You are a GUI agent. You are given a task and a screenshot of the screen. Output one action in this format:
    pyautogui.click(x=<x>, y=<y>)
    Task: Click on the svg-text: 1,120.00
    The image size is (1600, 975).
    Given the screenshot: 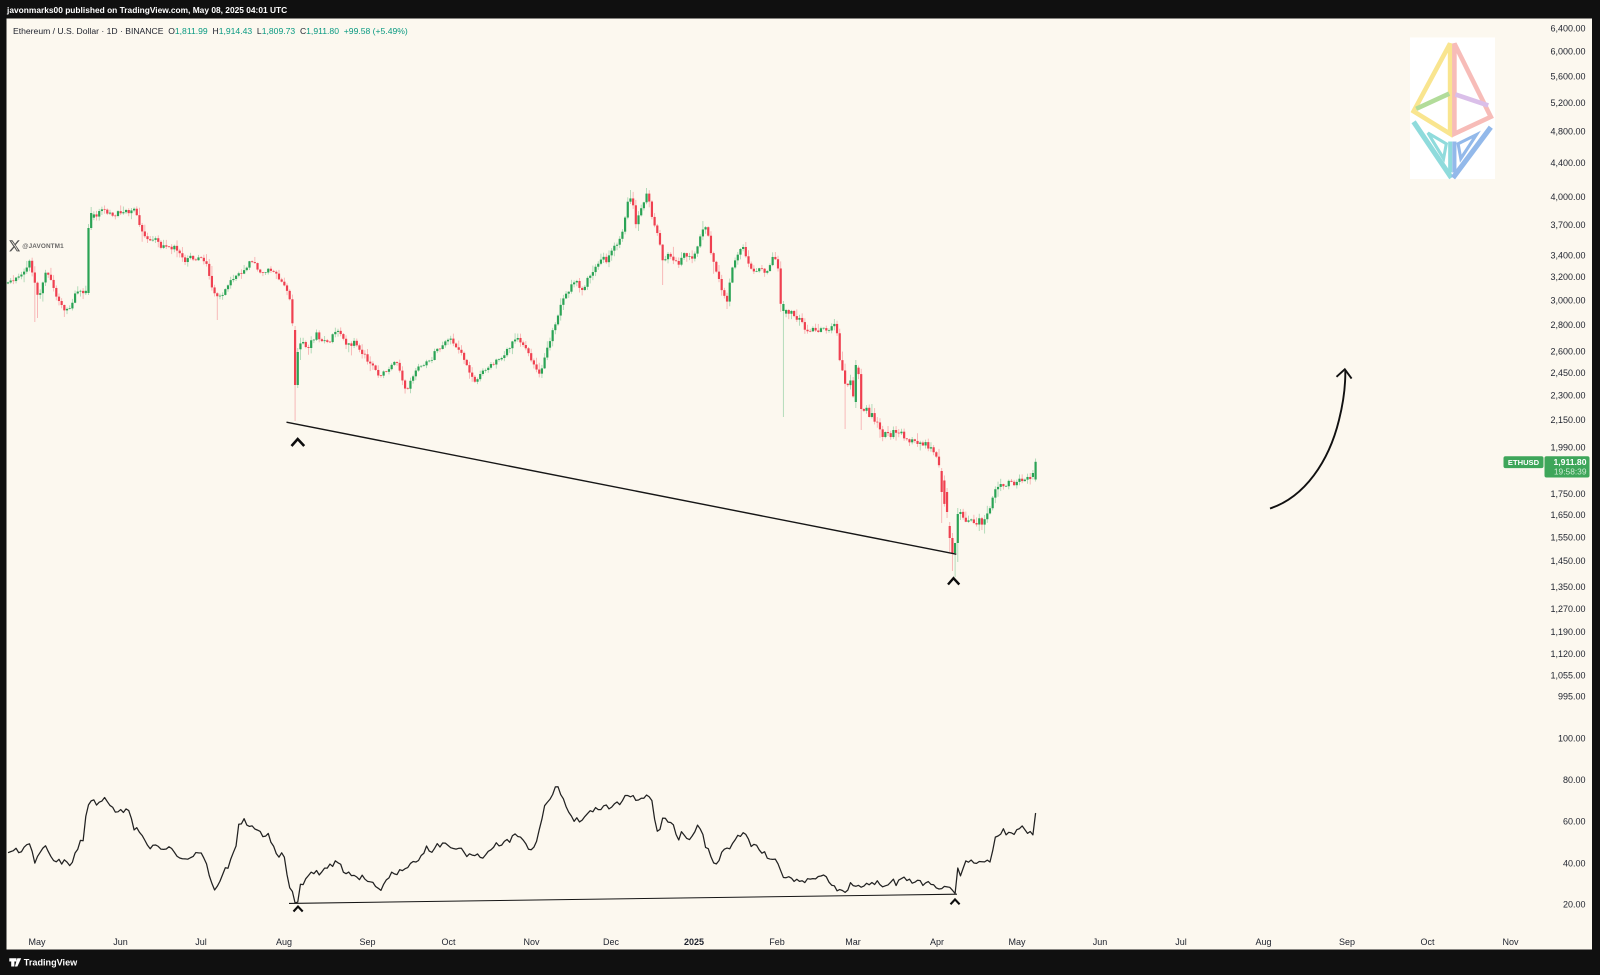 What is the action you would take?
    pyautogui.click(x=1567, y=654)
    